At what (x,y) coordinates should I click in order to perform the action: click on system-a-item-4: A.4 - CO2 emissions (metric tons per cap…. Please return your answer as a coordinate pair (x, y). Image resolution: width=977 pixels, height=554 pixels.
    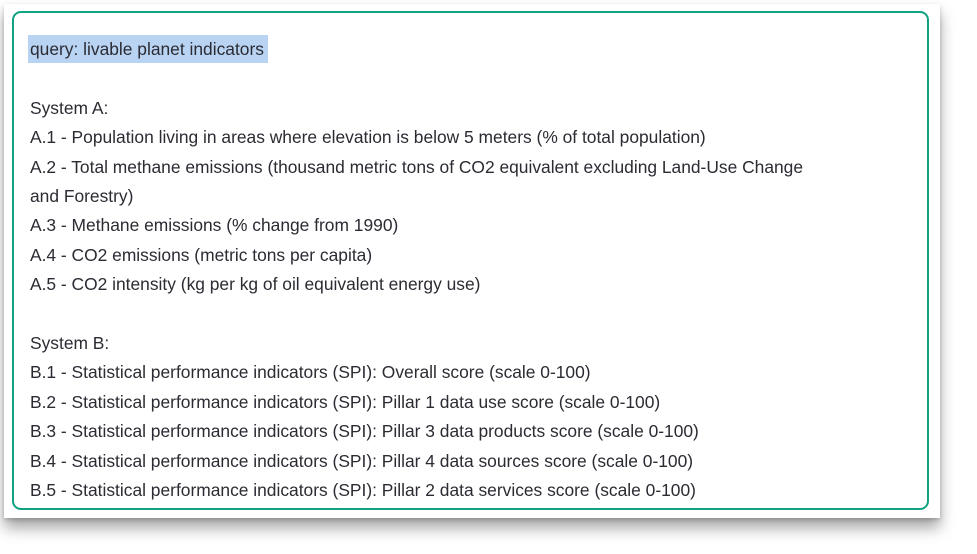
    Looking at the image, I should click on (201, 254).